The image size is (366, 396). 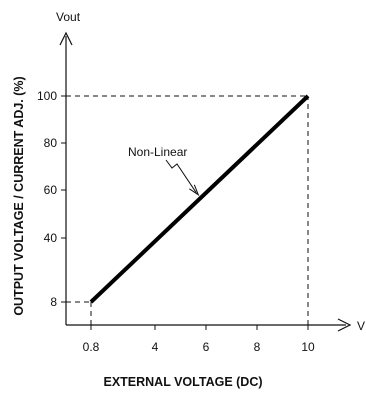 I want to click on x-tick-label: 6, so click(x=206, y=347).